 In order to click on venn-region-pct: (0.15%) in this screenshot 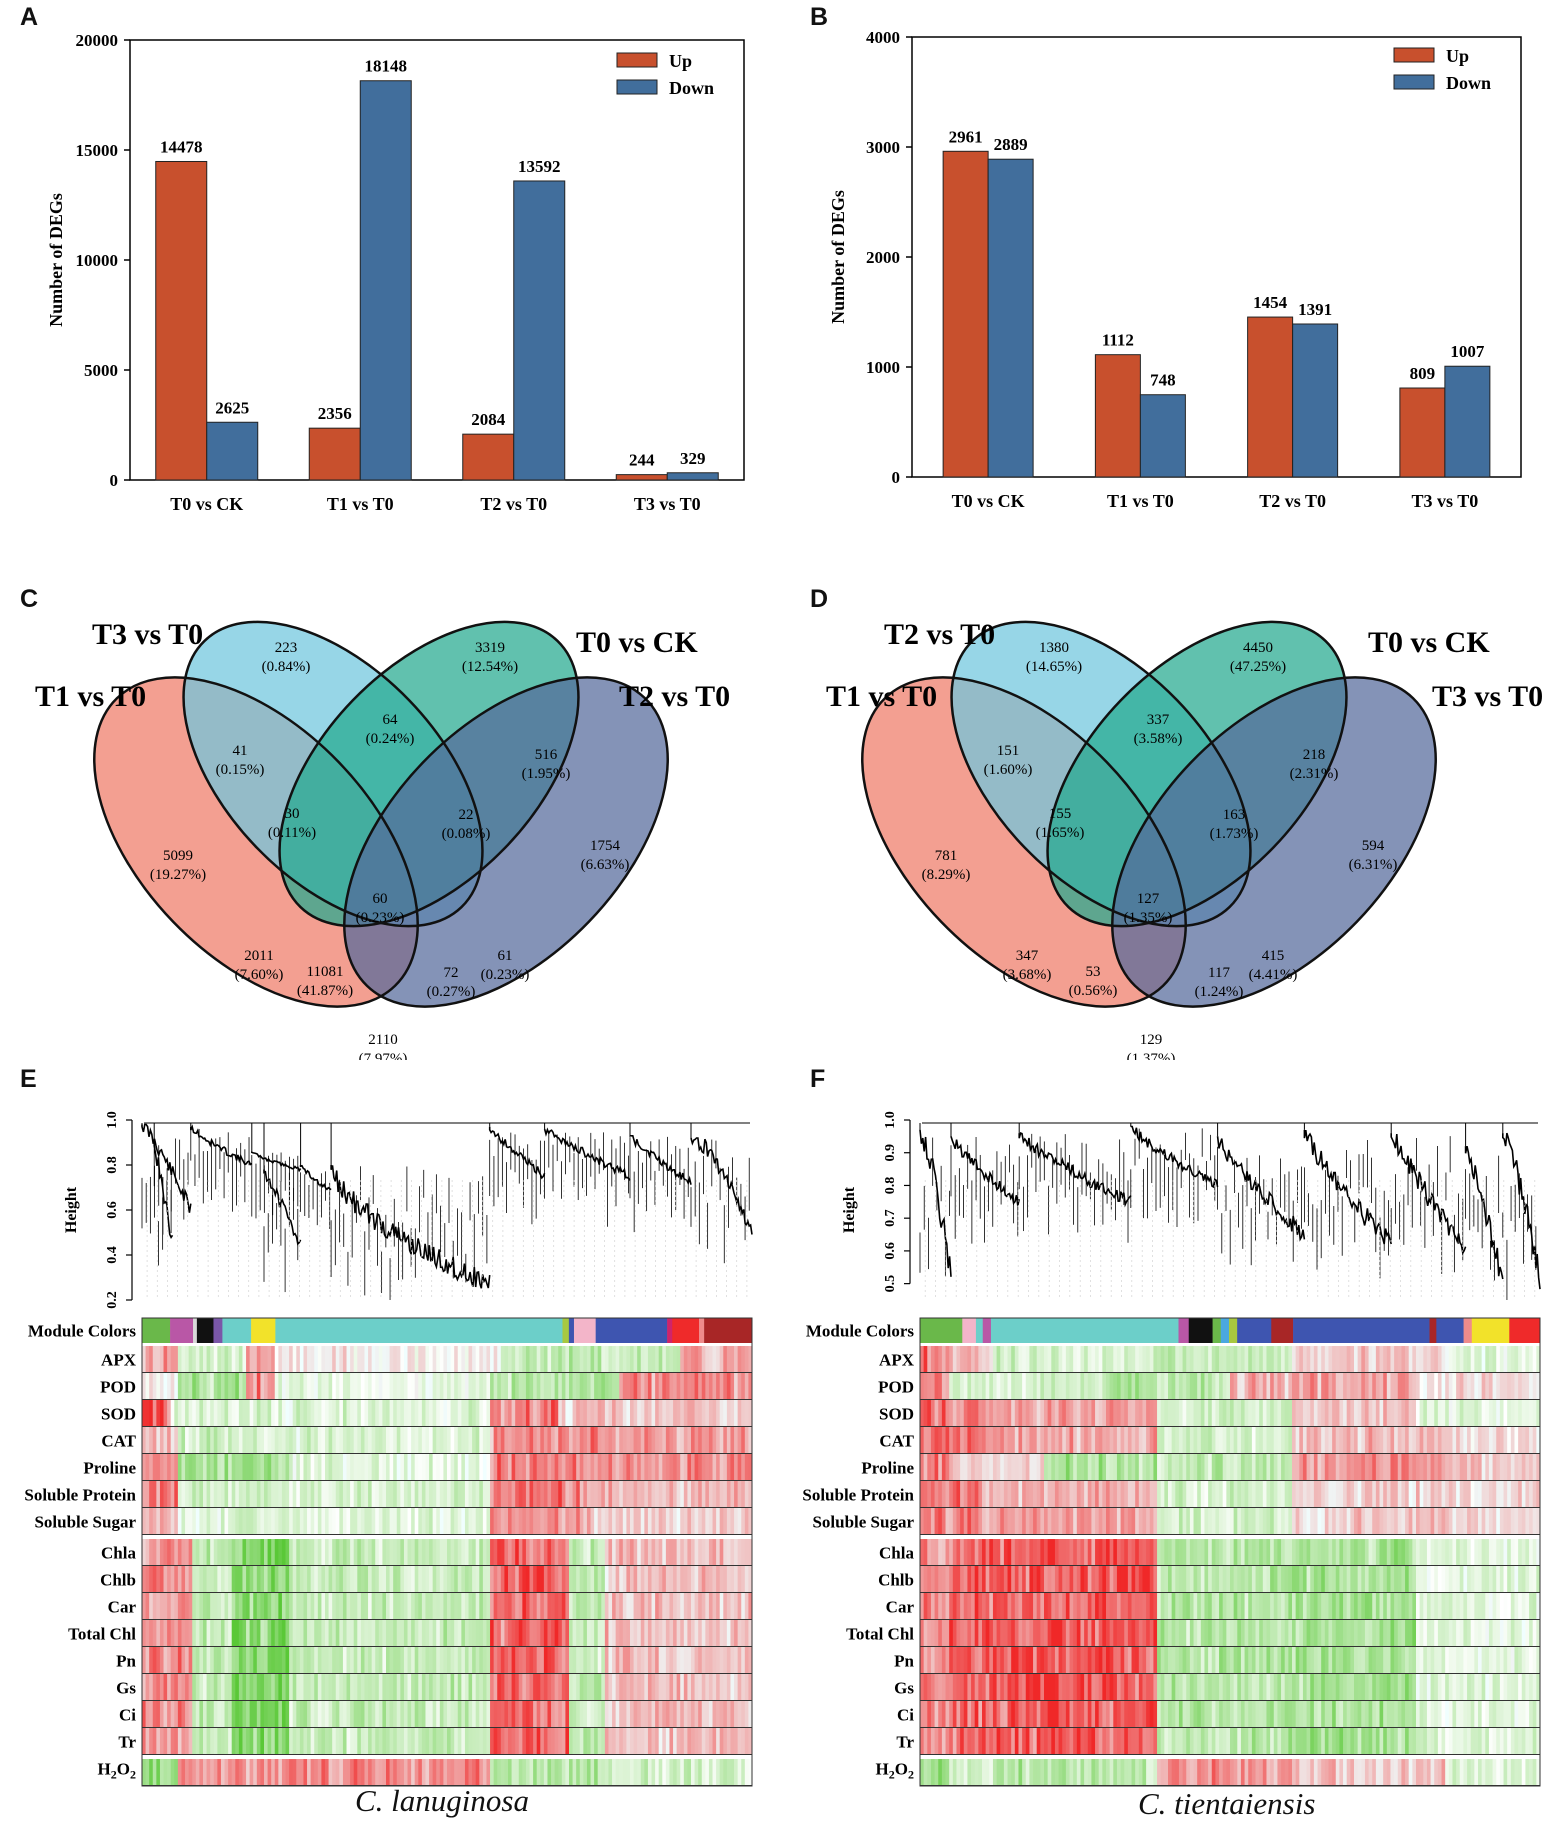, I will do `click(240, 770)`.